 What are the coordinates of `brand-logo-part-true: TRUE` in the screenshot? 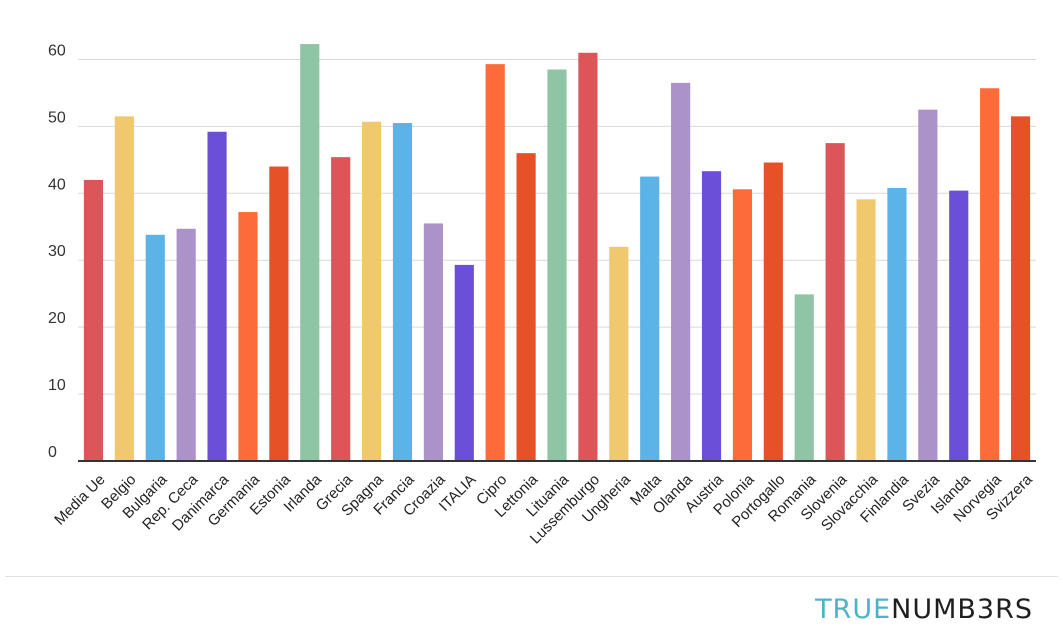 It's located at (853, 609).